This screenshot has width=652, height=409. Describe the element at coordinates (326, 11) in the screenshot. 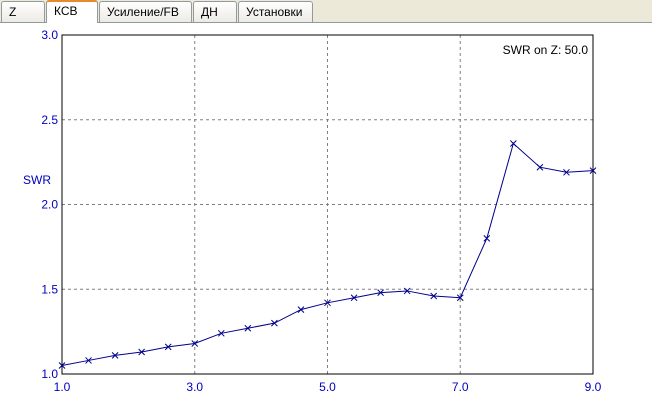

I see `tab-bar: Z КСВ Усиление/FB ДН Установки` at that location.